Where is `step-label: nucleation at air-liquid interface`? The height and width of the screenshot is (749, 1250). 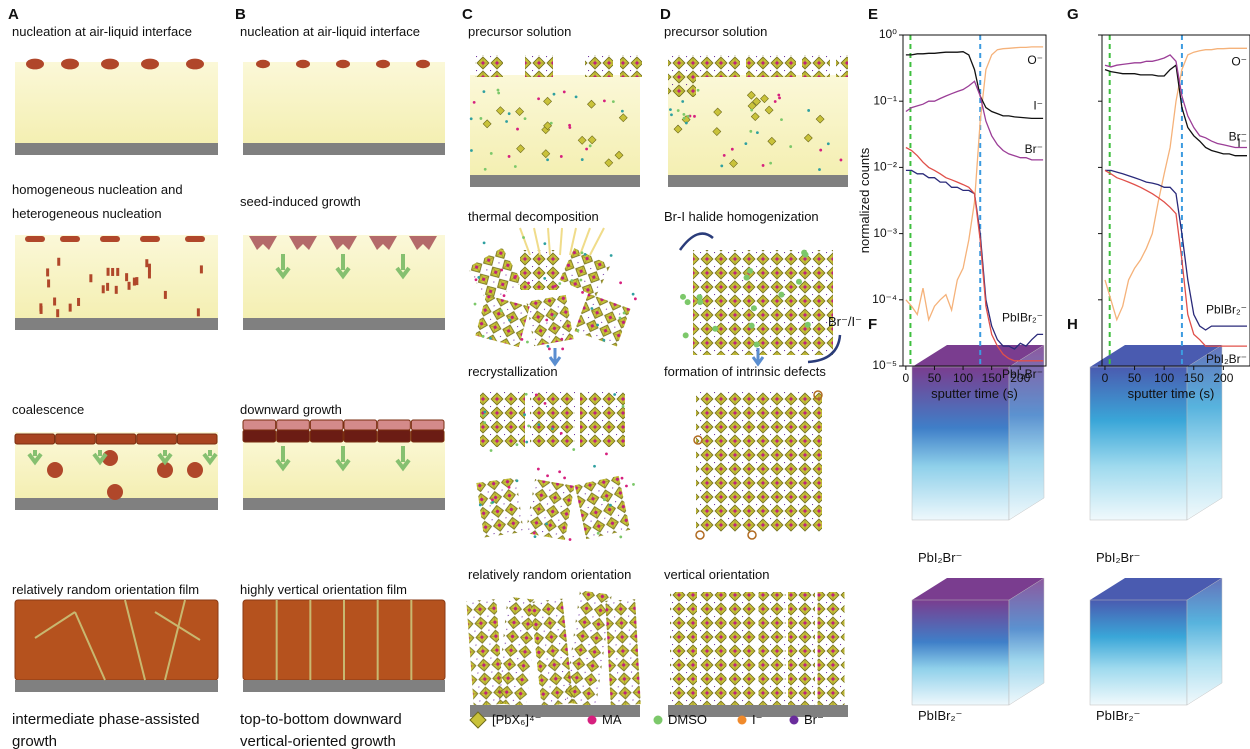 step-label: nucleation at air-liquid interface is located at coordinates (102, 31).